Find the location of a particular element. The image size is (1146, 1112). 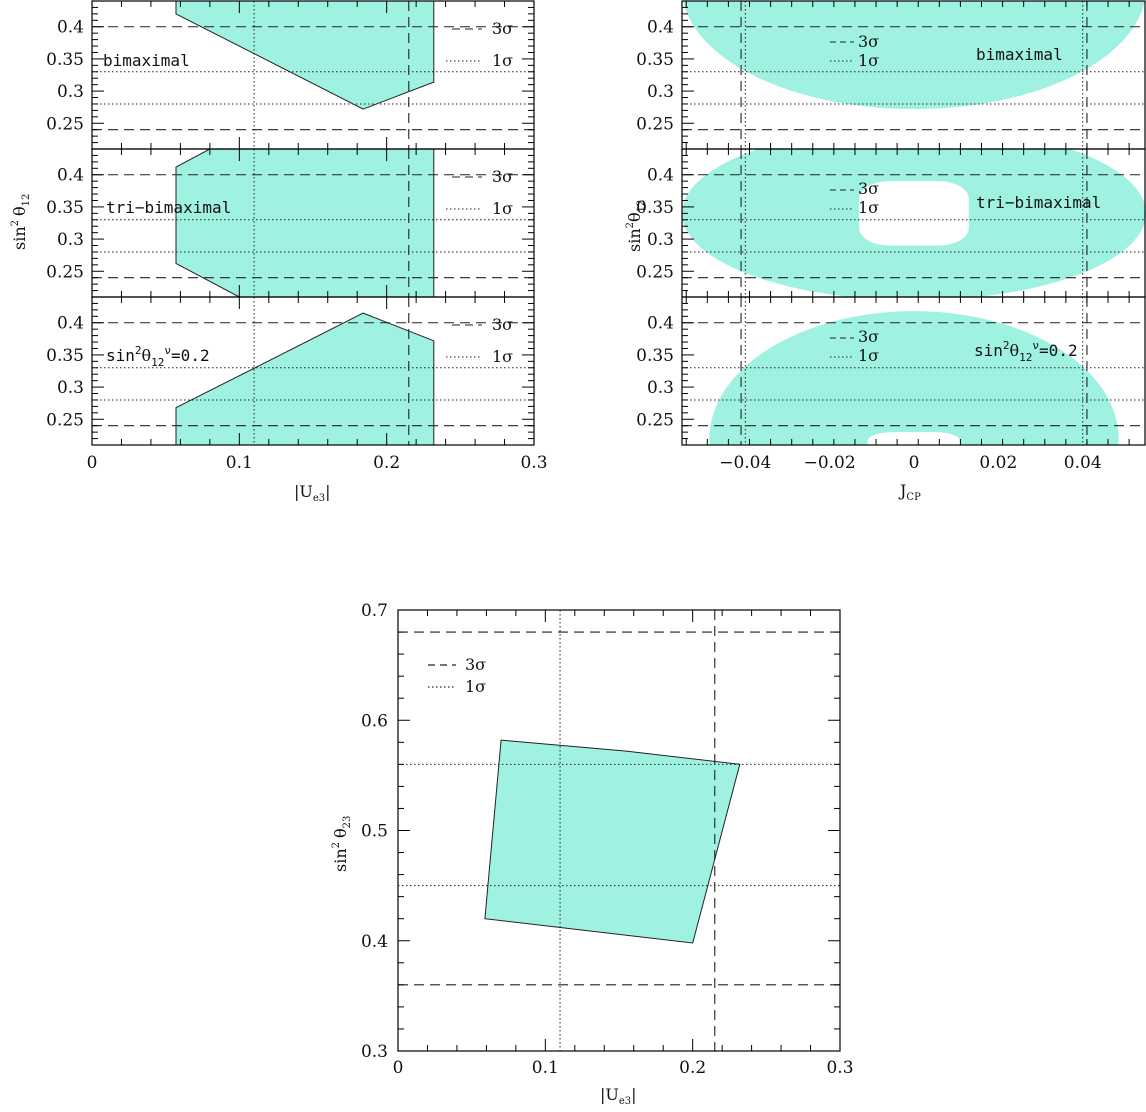

ylabel-bottom: sin2θ23 is located at coordinates (342, 844).